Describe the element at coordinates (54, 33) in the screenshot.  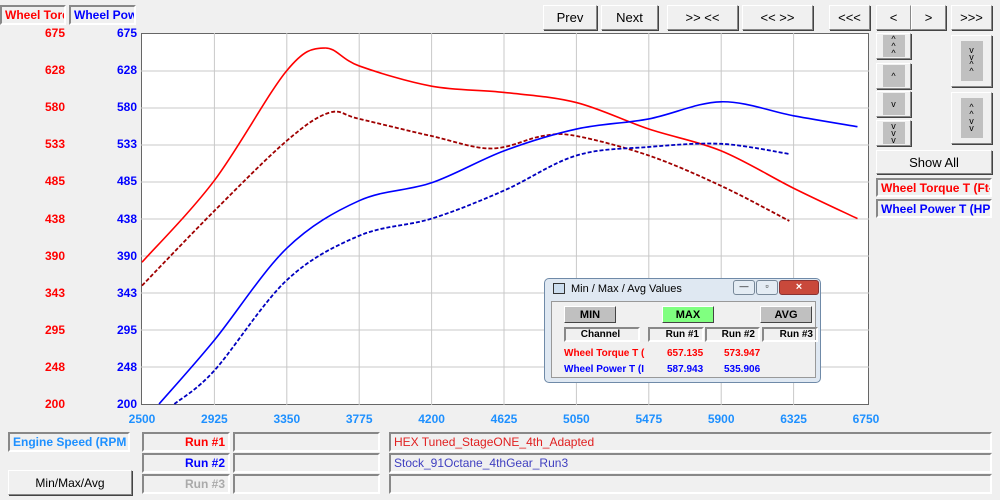
I see `torque-y-tick: 675` at that location.